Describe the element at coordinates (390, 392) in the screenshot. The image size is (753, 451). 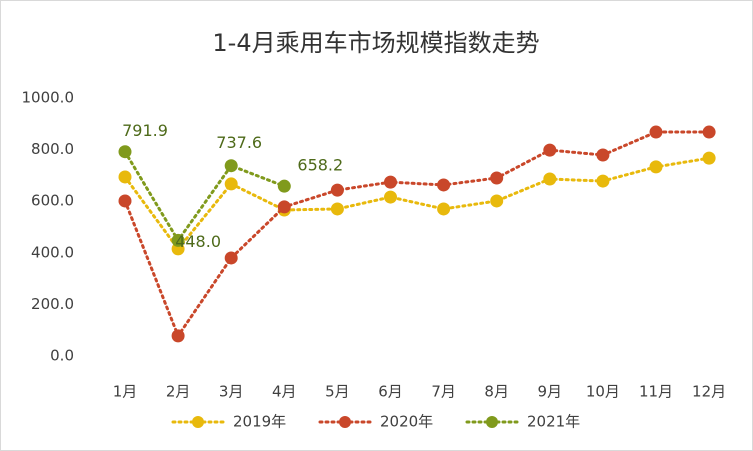
I see `x-tick-label: 6月` at that location.